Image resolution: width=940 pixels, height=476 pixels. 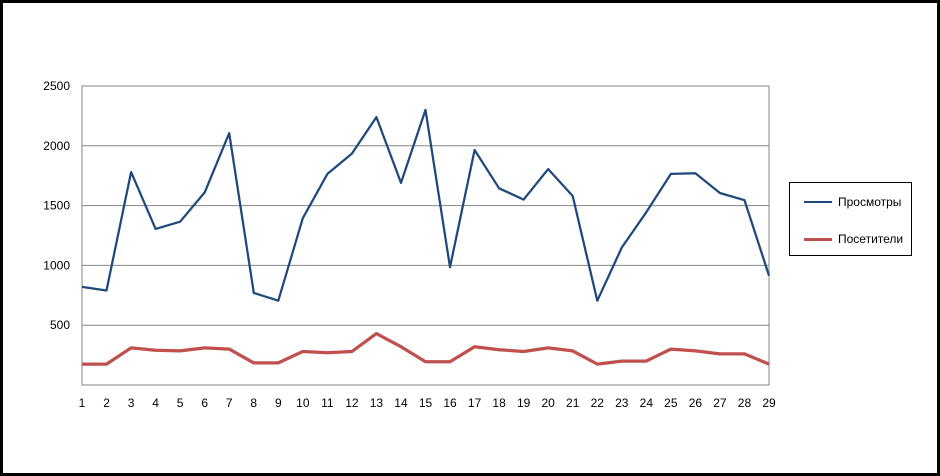 I want to click on x-tick-label: 17, so click(x=475, y=403).